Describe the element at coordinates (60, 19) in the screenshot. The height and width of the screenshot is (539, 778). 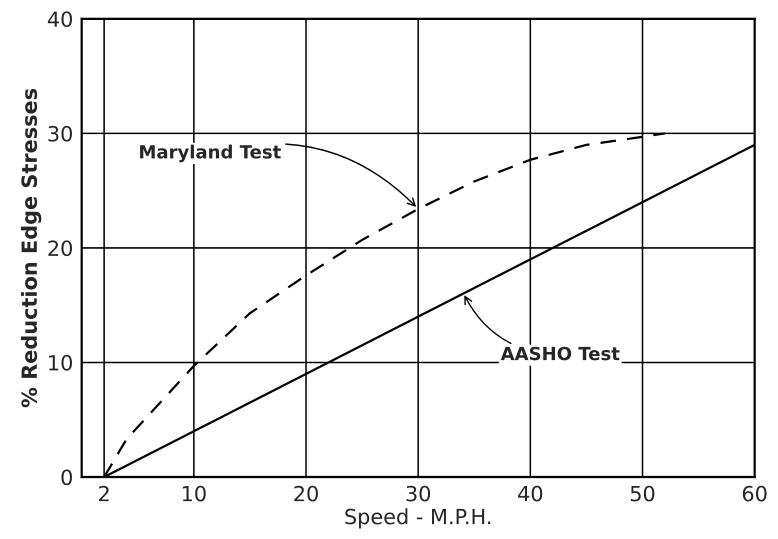
I see `y-tick-label: 40` at that location.